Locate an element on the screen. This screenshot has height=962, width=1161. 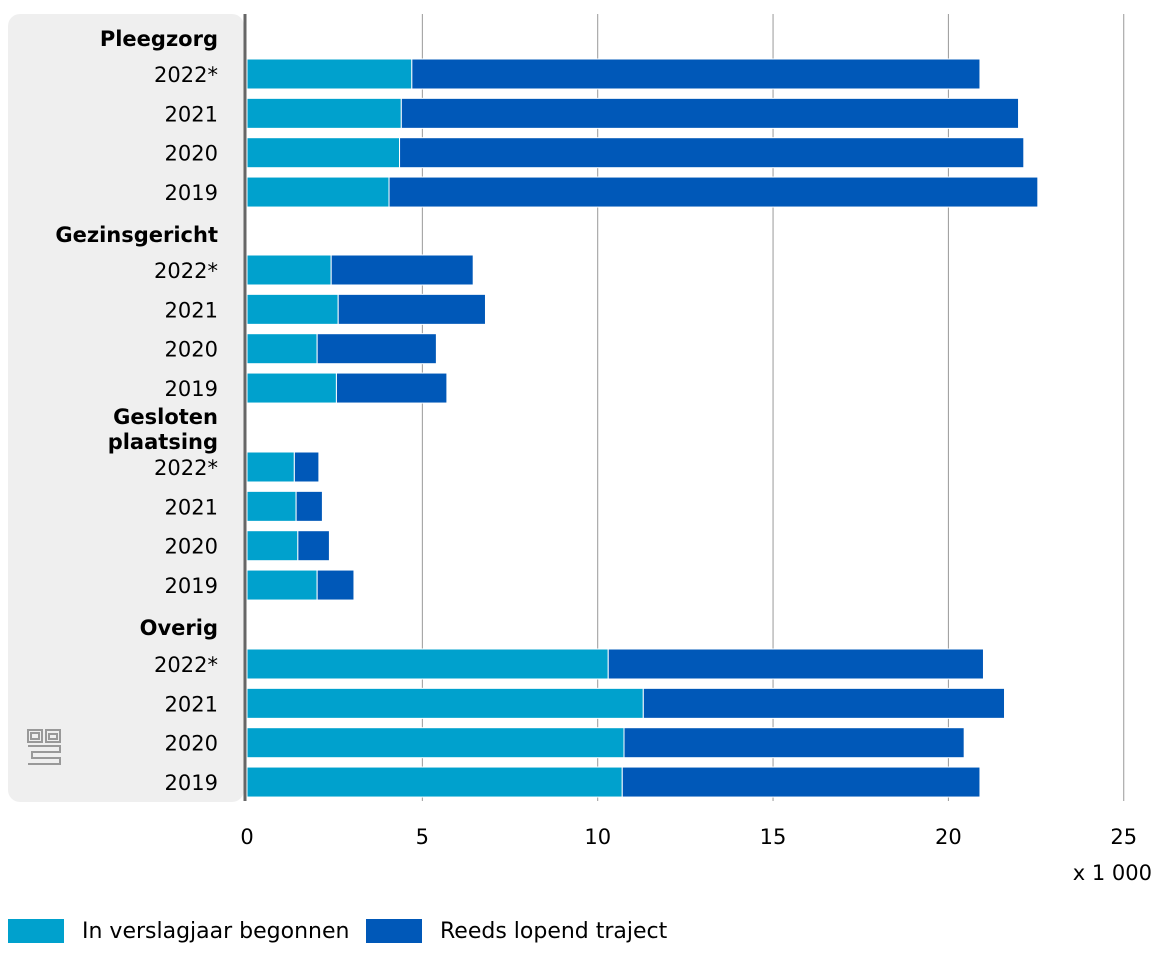
group-label: Overig is located at coordinates (179, 628).